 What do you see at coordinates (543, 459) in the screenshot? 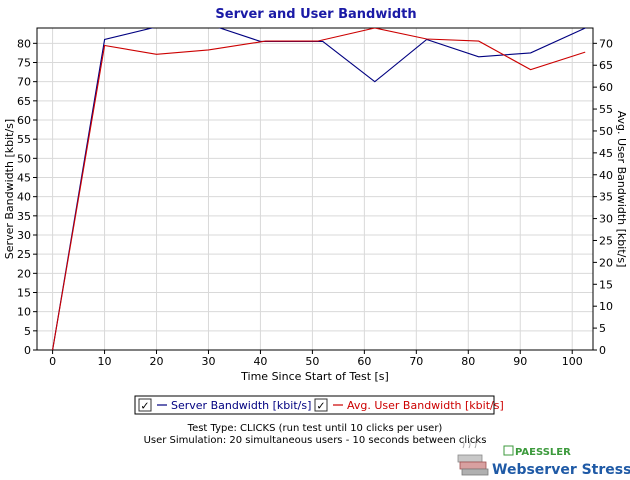
I see `brand-logo: PAESSLER Webserver Stress Tool` at bounding box center [543, 459].